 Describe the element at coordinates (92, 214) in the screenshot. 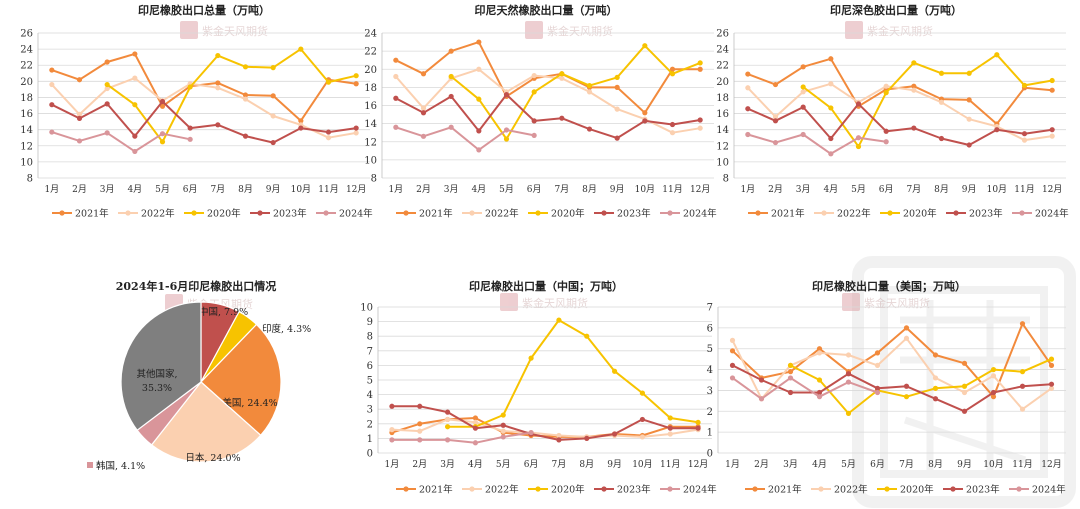

I see `legend-label: 2021年` at that location.